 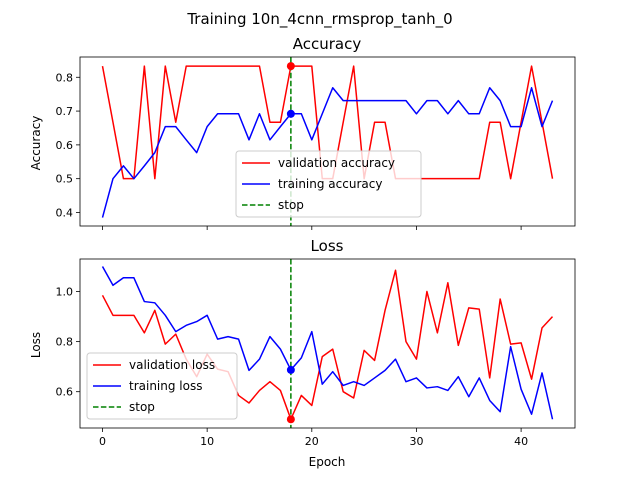 I want to click on loss-xtick-label: 0, so click(x=102, y=441).